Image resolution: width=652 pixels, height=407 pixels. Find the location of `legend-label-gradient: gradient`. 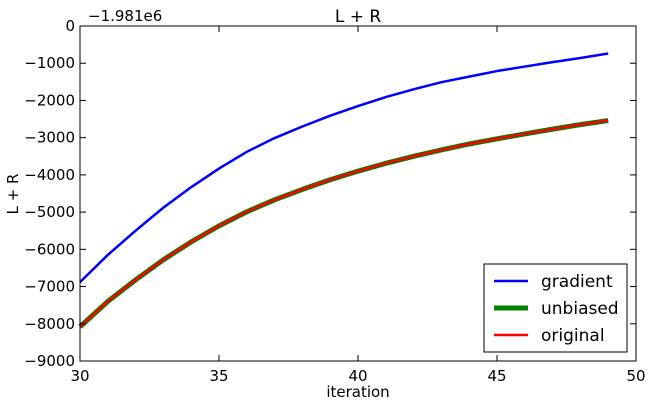

legend-label-gradient: gradient is located at coordinates (577, 282).